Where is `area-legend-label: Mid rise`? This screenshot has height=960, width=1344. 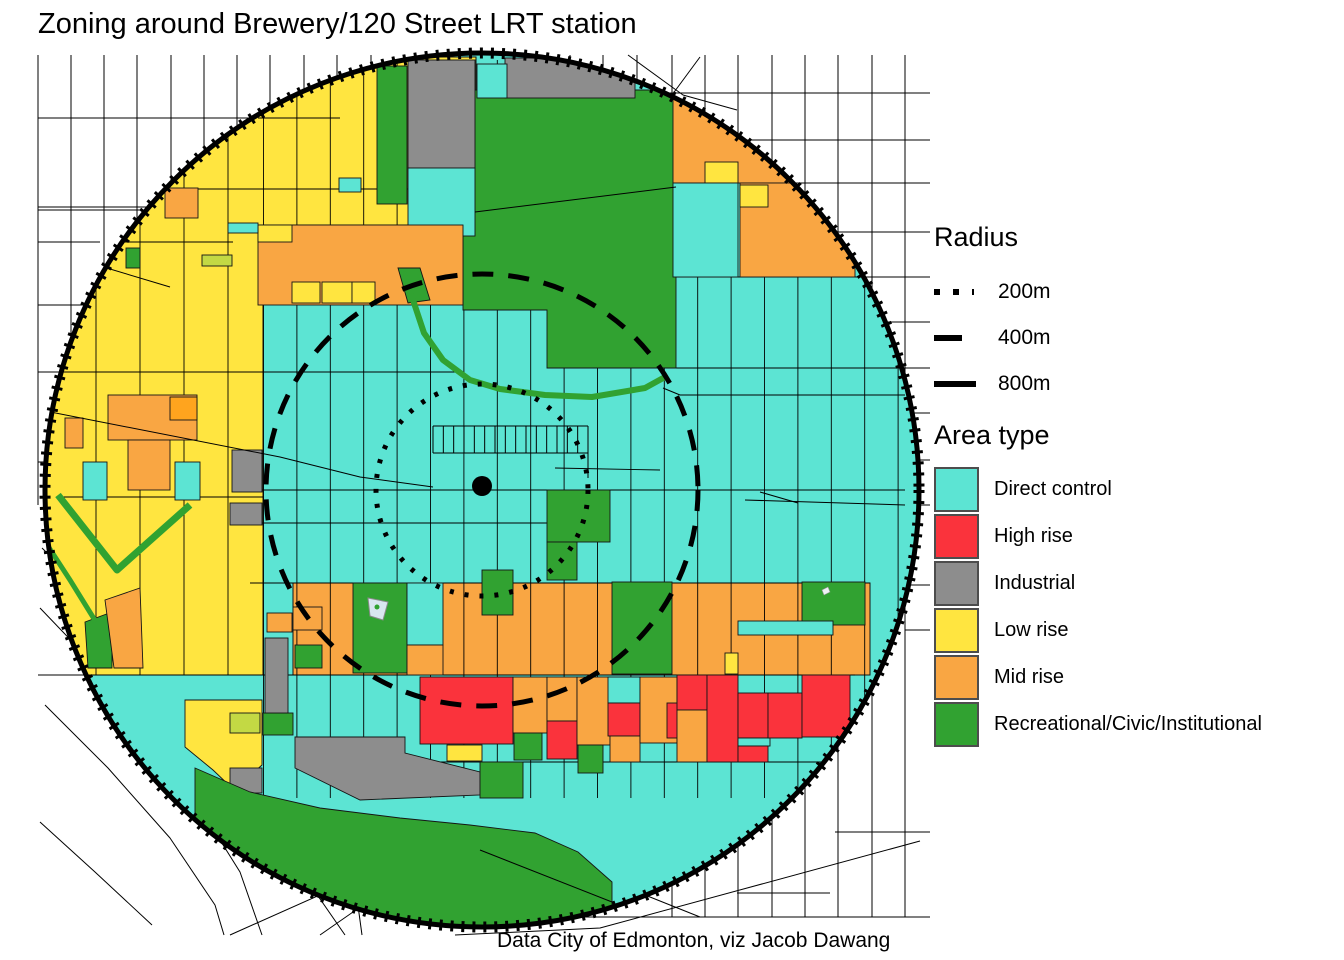
area-legend-label: Mid rise is located at coordinates (1029, 677).